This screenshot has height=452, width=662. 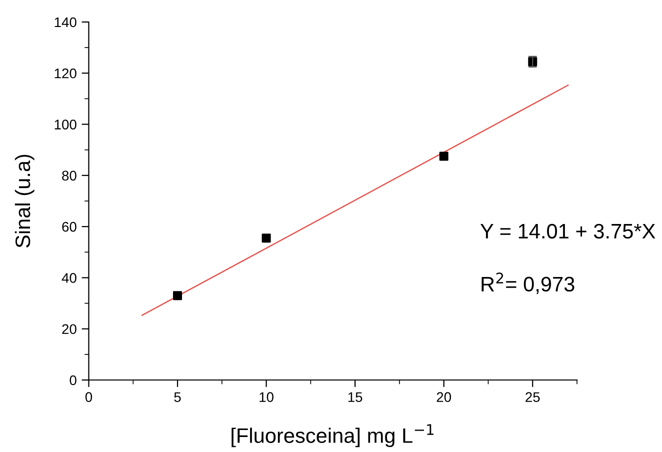 I want to click on annotation: Y = 14.01 + 3.75*X, so click(x=568, y=231).